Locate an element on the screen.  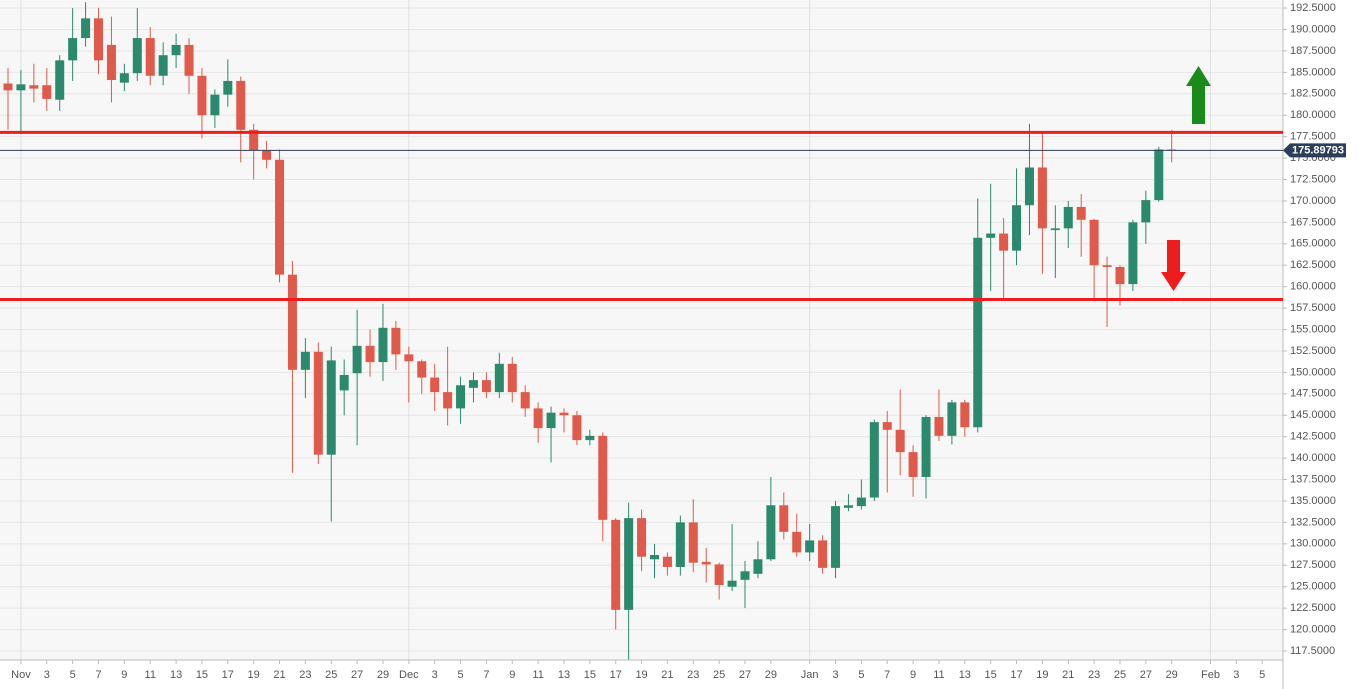
y-tick-label: 170.0000 is located at coordinates (1313, 201).